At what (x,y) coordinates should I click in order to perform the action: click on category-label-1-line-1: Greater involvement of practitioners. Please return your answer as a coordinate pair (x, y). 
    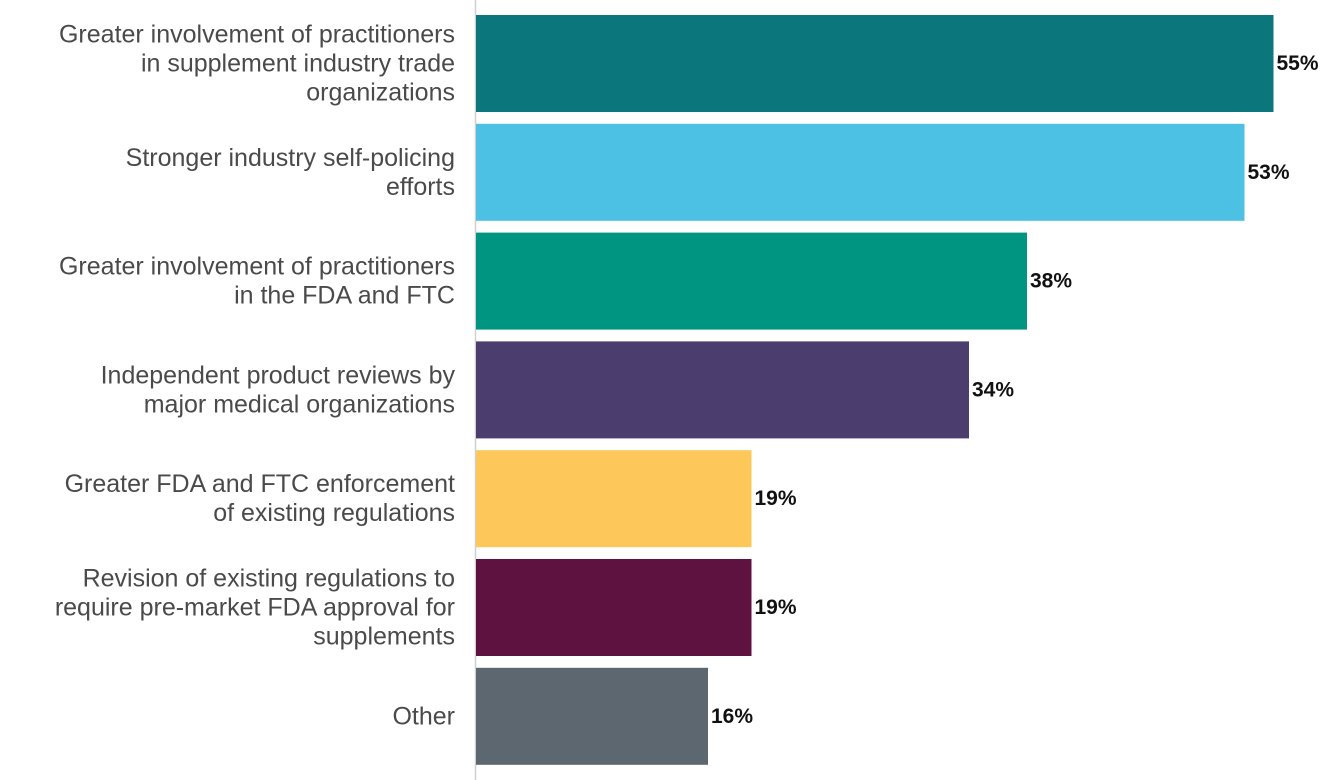
    Looking at the image, I should click on (257, 35).